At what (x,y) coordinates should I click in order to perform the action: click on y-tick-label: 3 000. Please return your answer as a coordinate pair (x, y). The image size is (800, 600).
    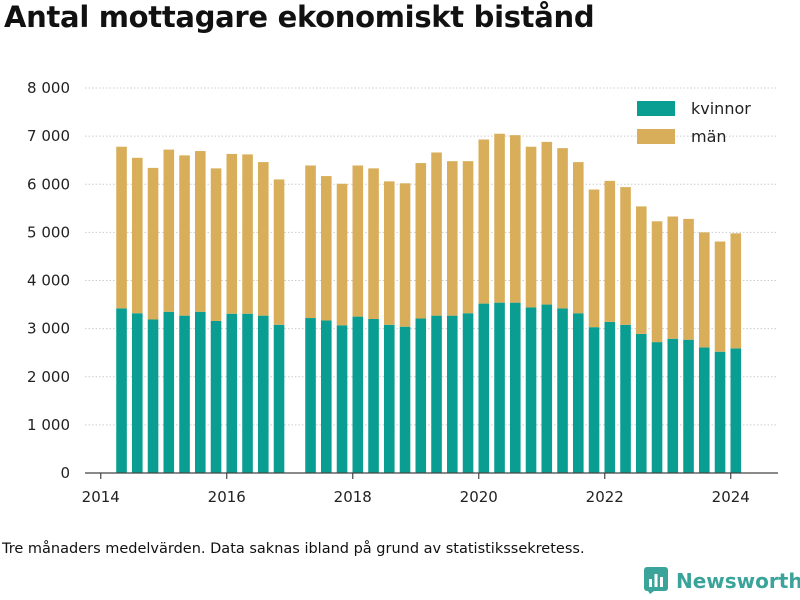
    Looking at the image, I should click on (48, 329).